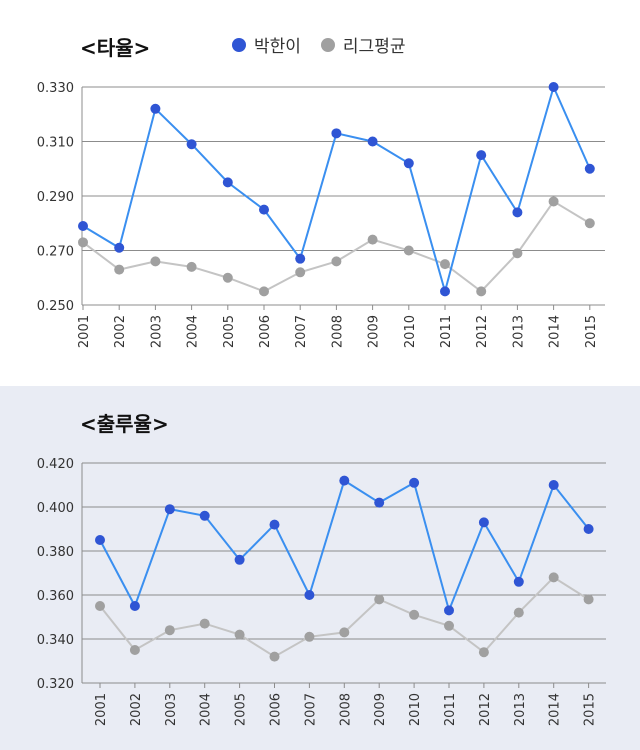 This screenshot has width=640, height=750. Describe the element at coordinates (156, 331) in the screenshot. I see `avg-x-tick-label: 2003` at that location.